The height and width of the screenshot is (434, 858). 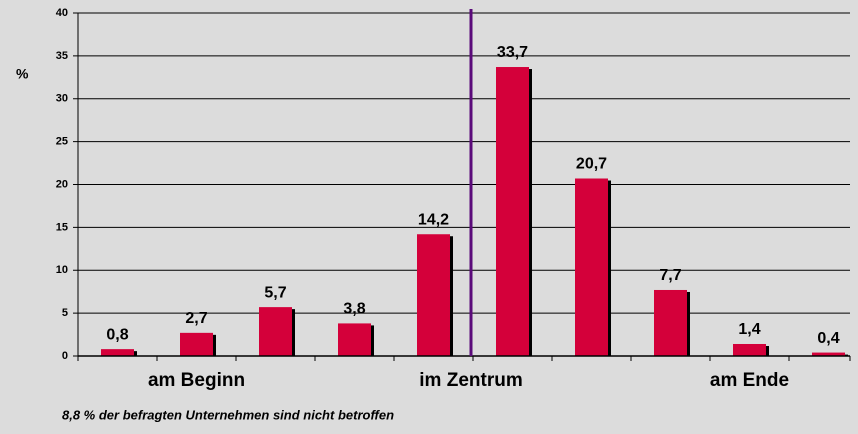 I want to click on data-label: 0,8, so click(x=117, y=334).